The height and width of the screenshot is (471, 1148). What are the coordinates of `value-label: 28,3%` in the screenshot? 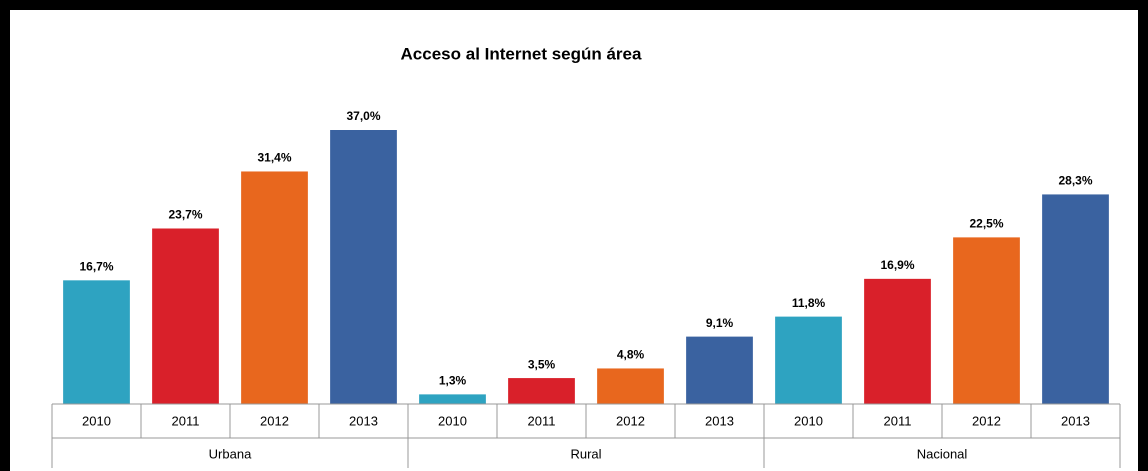 It's located at (1075, 181).